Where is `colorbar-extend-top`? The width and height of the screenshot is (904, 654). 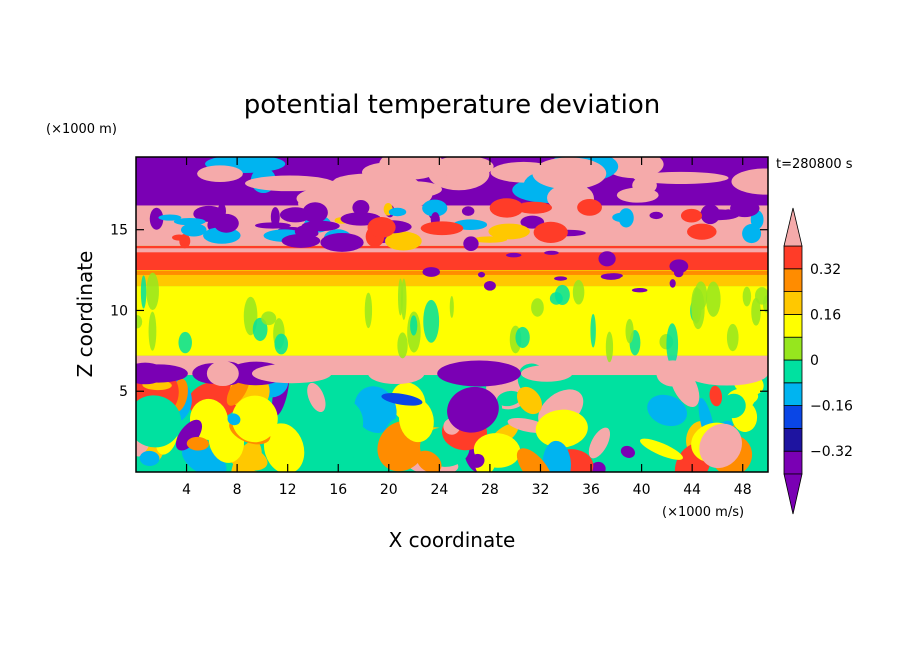 colorbar-extend-top is located at coordinates (793, 227).